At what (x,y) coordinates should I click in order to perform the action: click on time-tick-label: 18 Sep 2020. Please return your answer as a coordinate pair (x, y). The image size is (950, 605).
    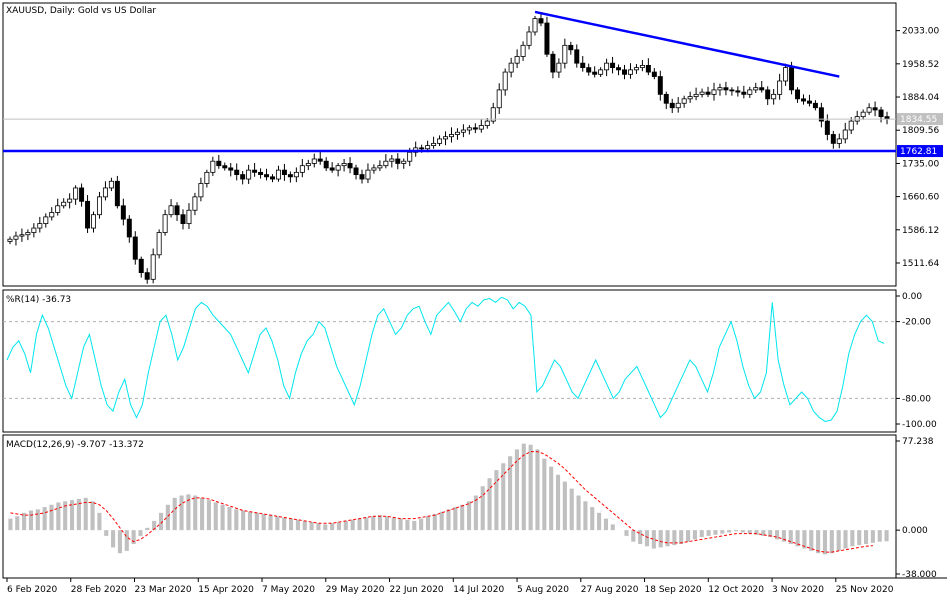
    Looking at the image, I should click on (673, 590).